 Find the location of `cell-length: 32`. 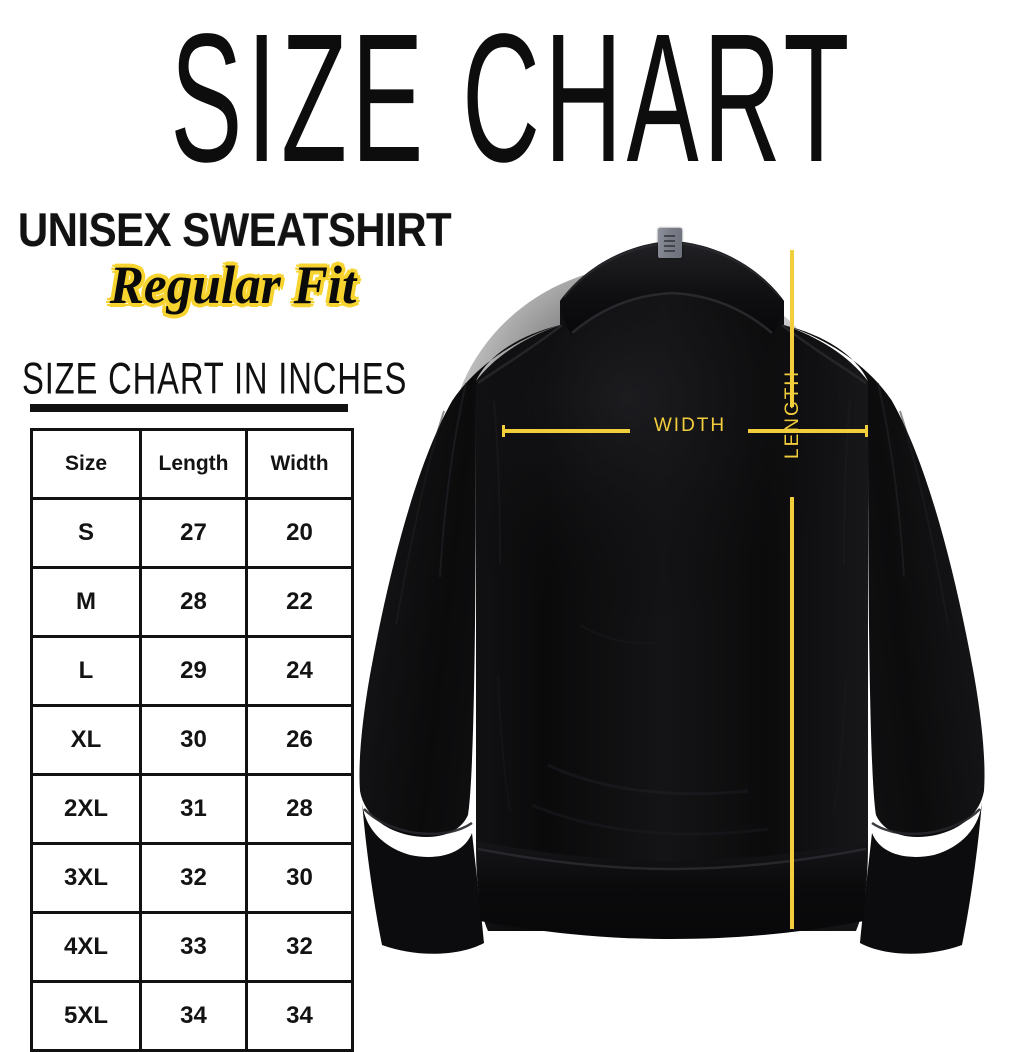

cell-length: 32 is located at coordinates (193, 878).